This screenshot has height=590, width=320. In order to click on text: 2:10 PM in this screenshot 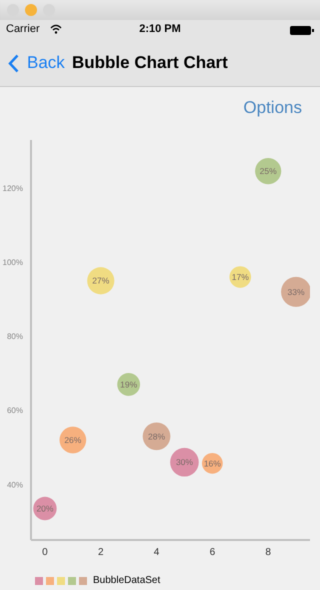, I will do `click(160, 29)`.